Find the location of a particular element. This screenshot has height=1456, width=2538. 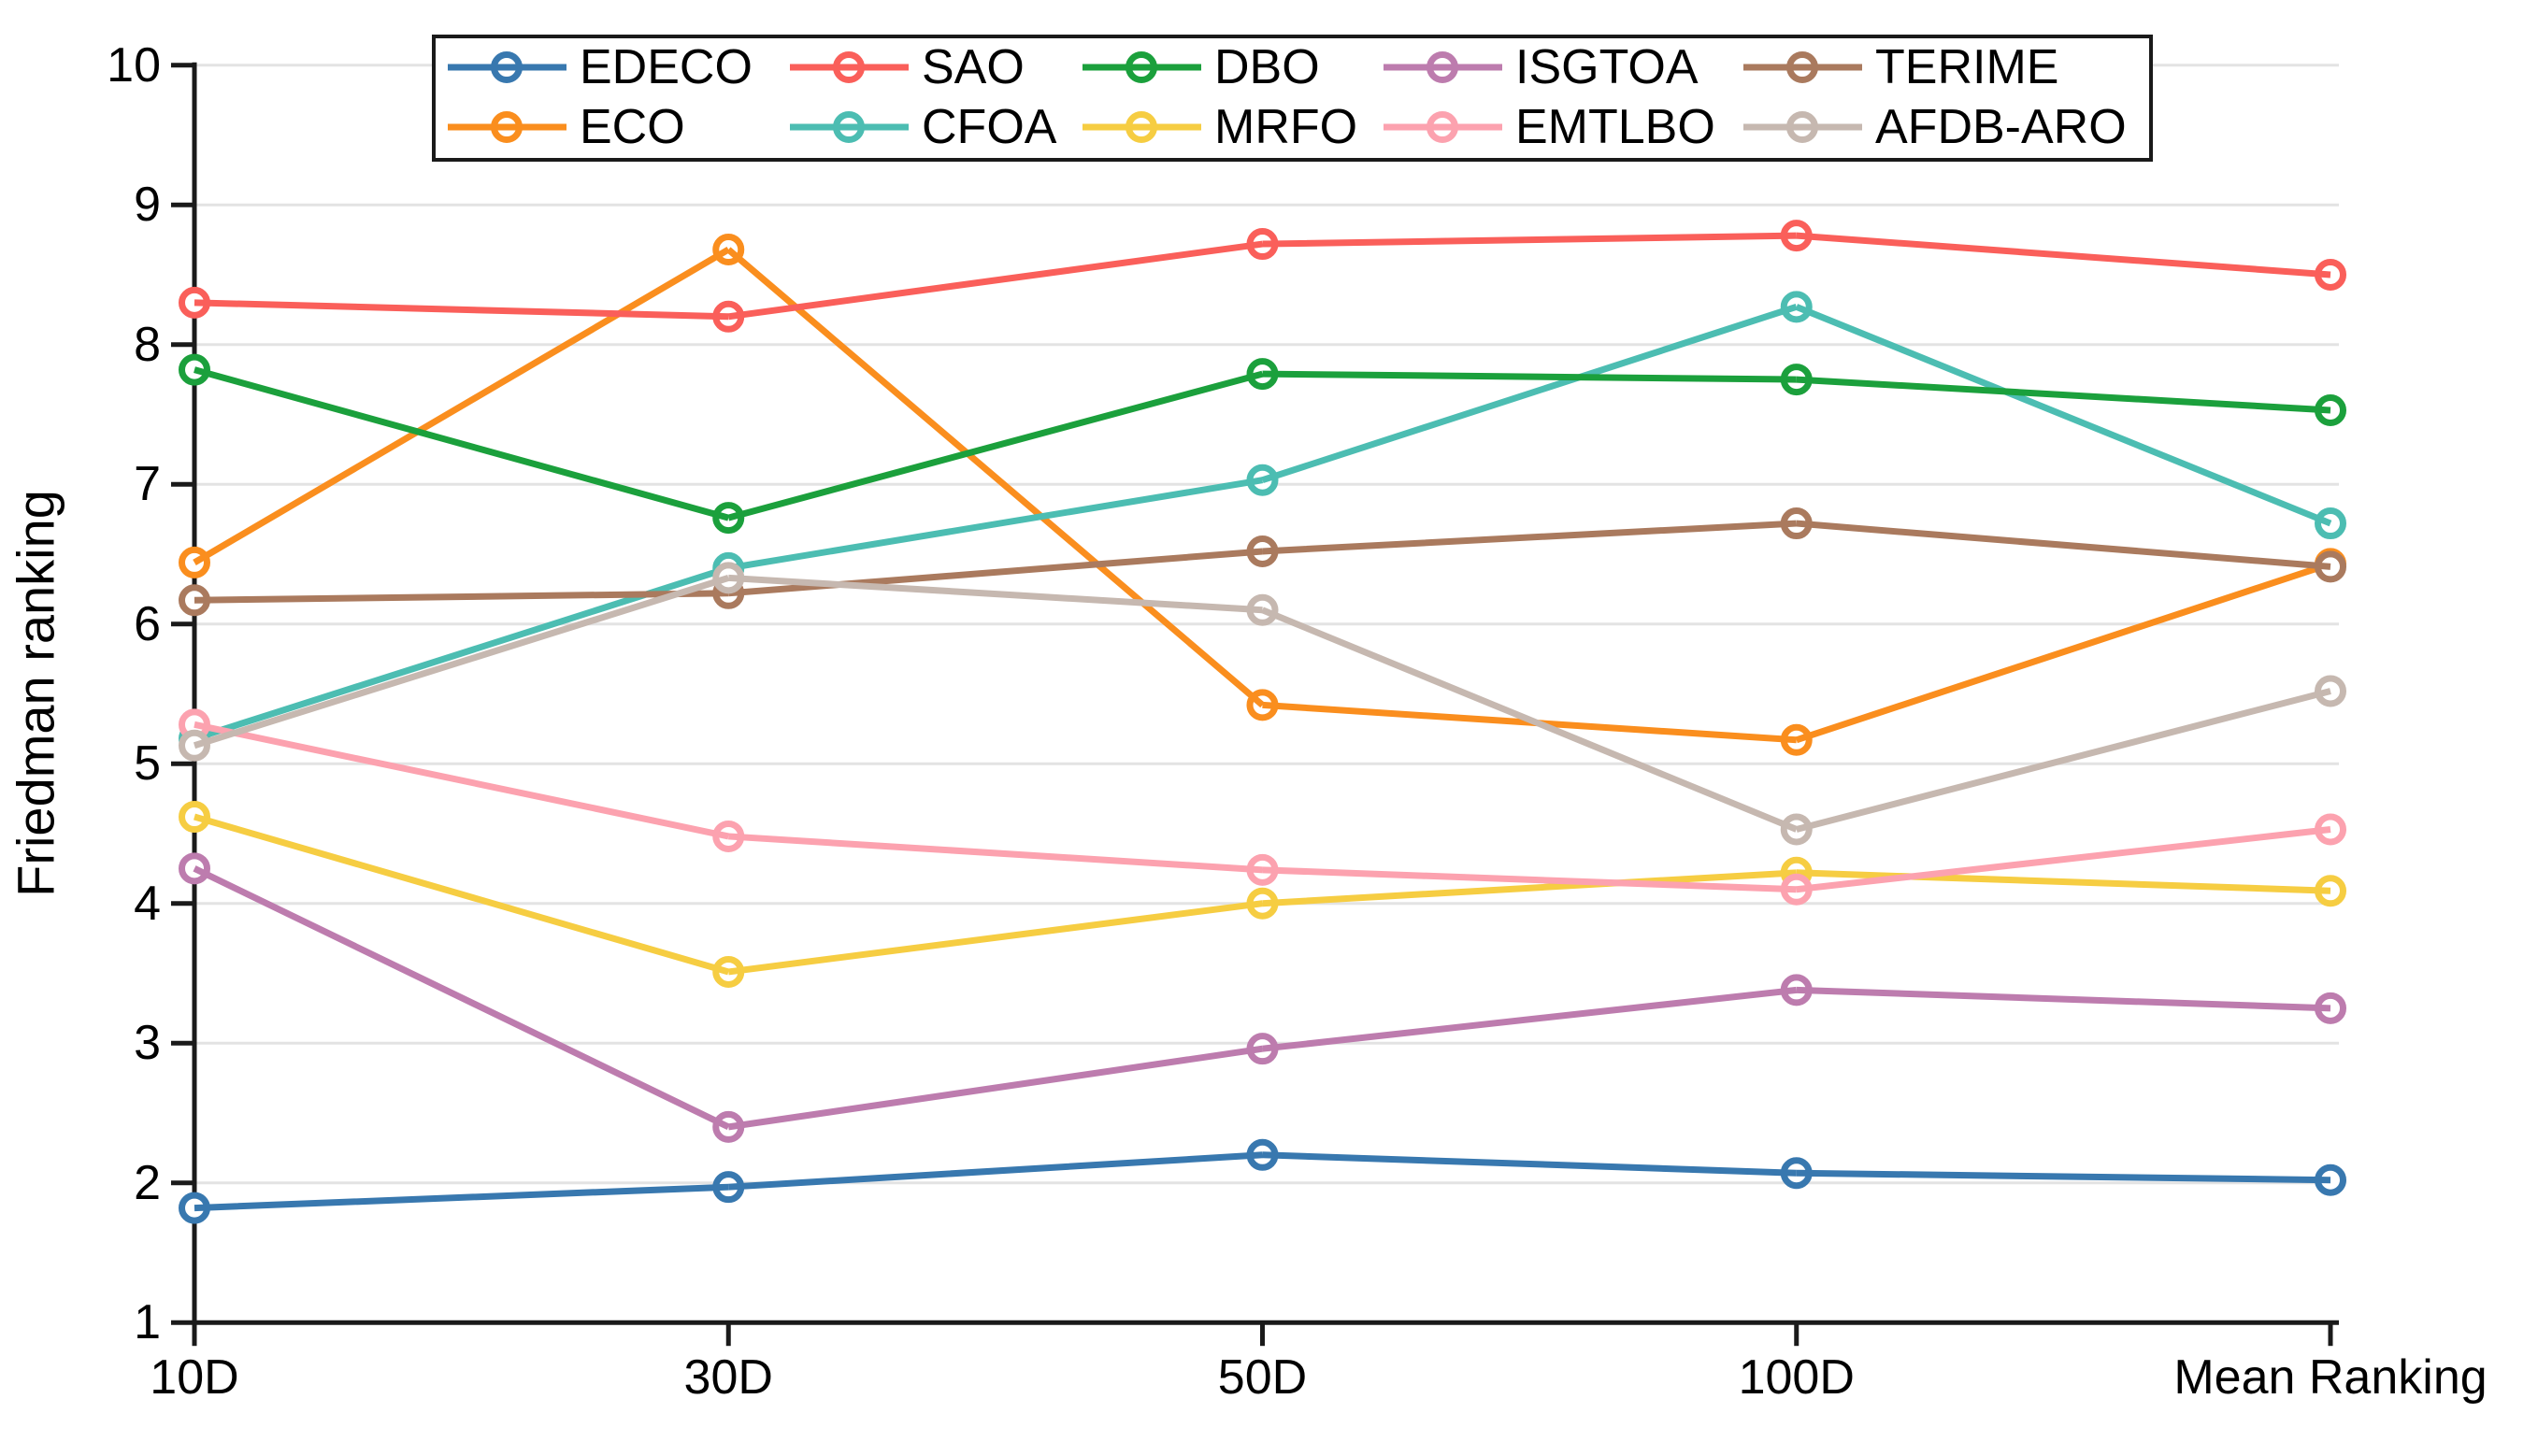

y-tick-label: 3 is located at coordinates (147, 1043).